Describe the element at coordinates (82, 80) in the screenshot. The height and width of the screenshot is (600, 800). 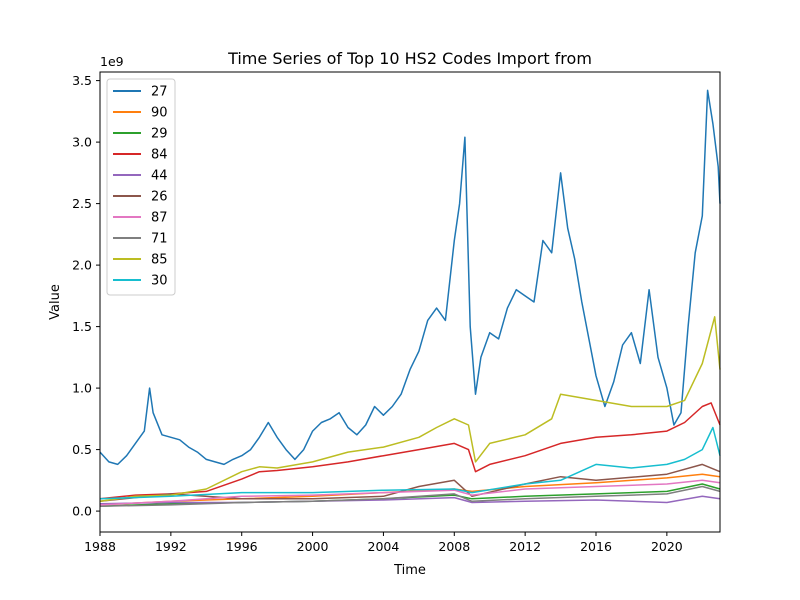
I see `y-tick-label: 3.5` at that location.